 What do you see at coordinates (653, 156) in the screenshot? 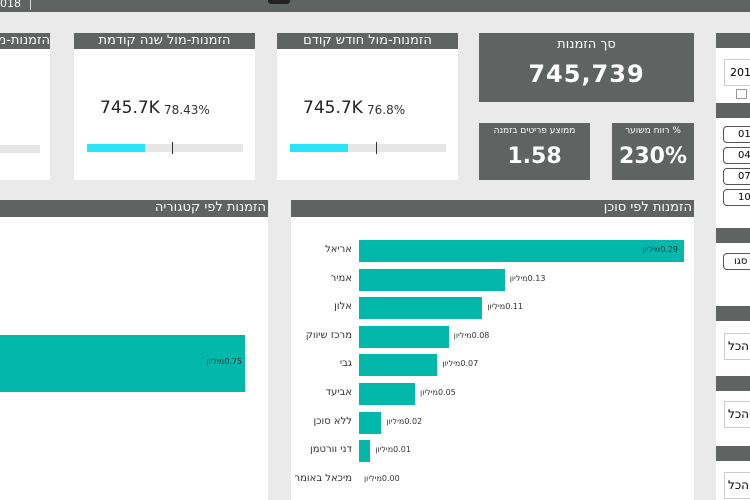
I see `kpi-value: 230%` at bounding box center [653, 156].